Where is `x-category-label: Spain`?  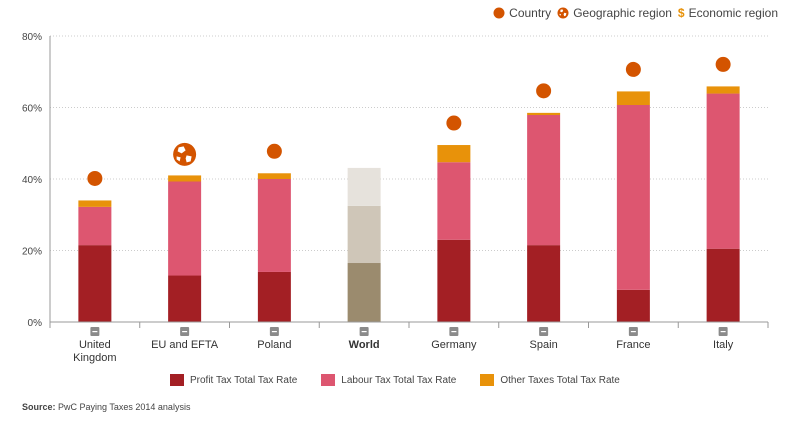 x-category-label: Spain is located at coordinates (544, 345).